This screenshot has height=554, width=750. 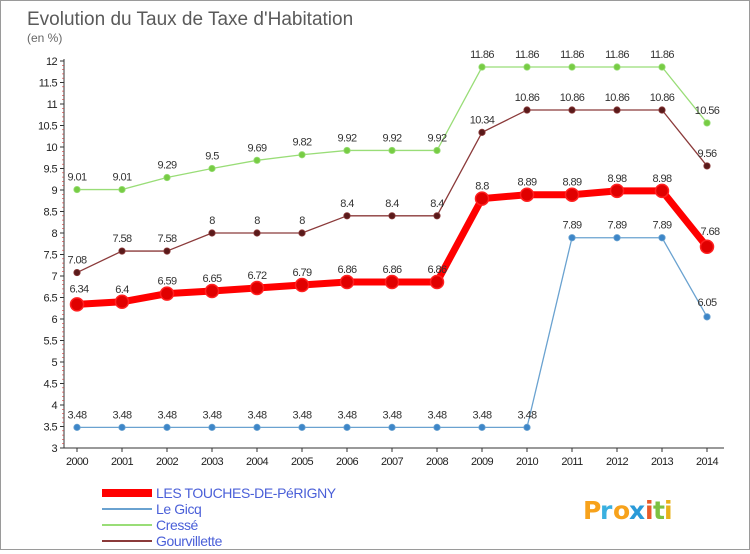 I want to click on legend-label: Le Gicq, so click(x=178, y=509).